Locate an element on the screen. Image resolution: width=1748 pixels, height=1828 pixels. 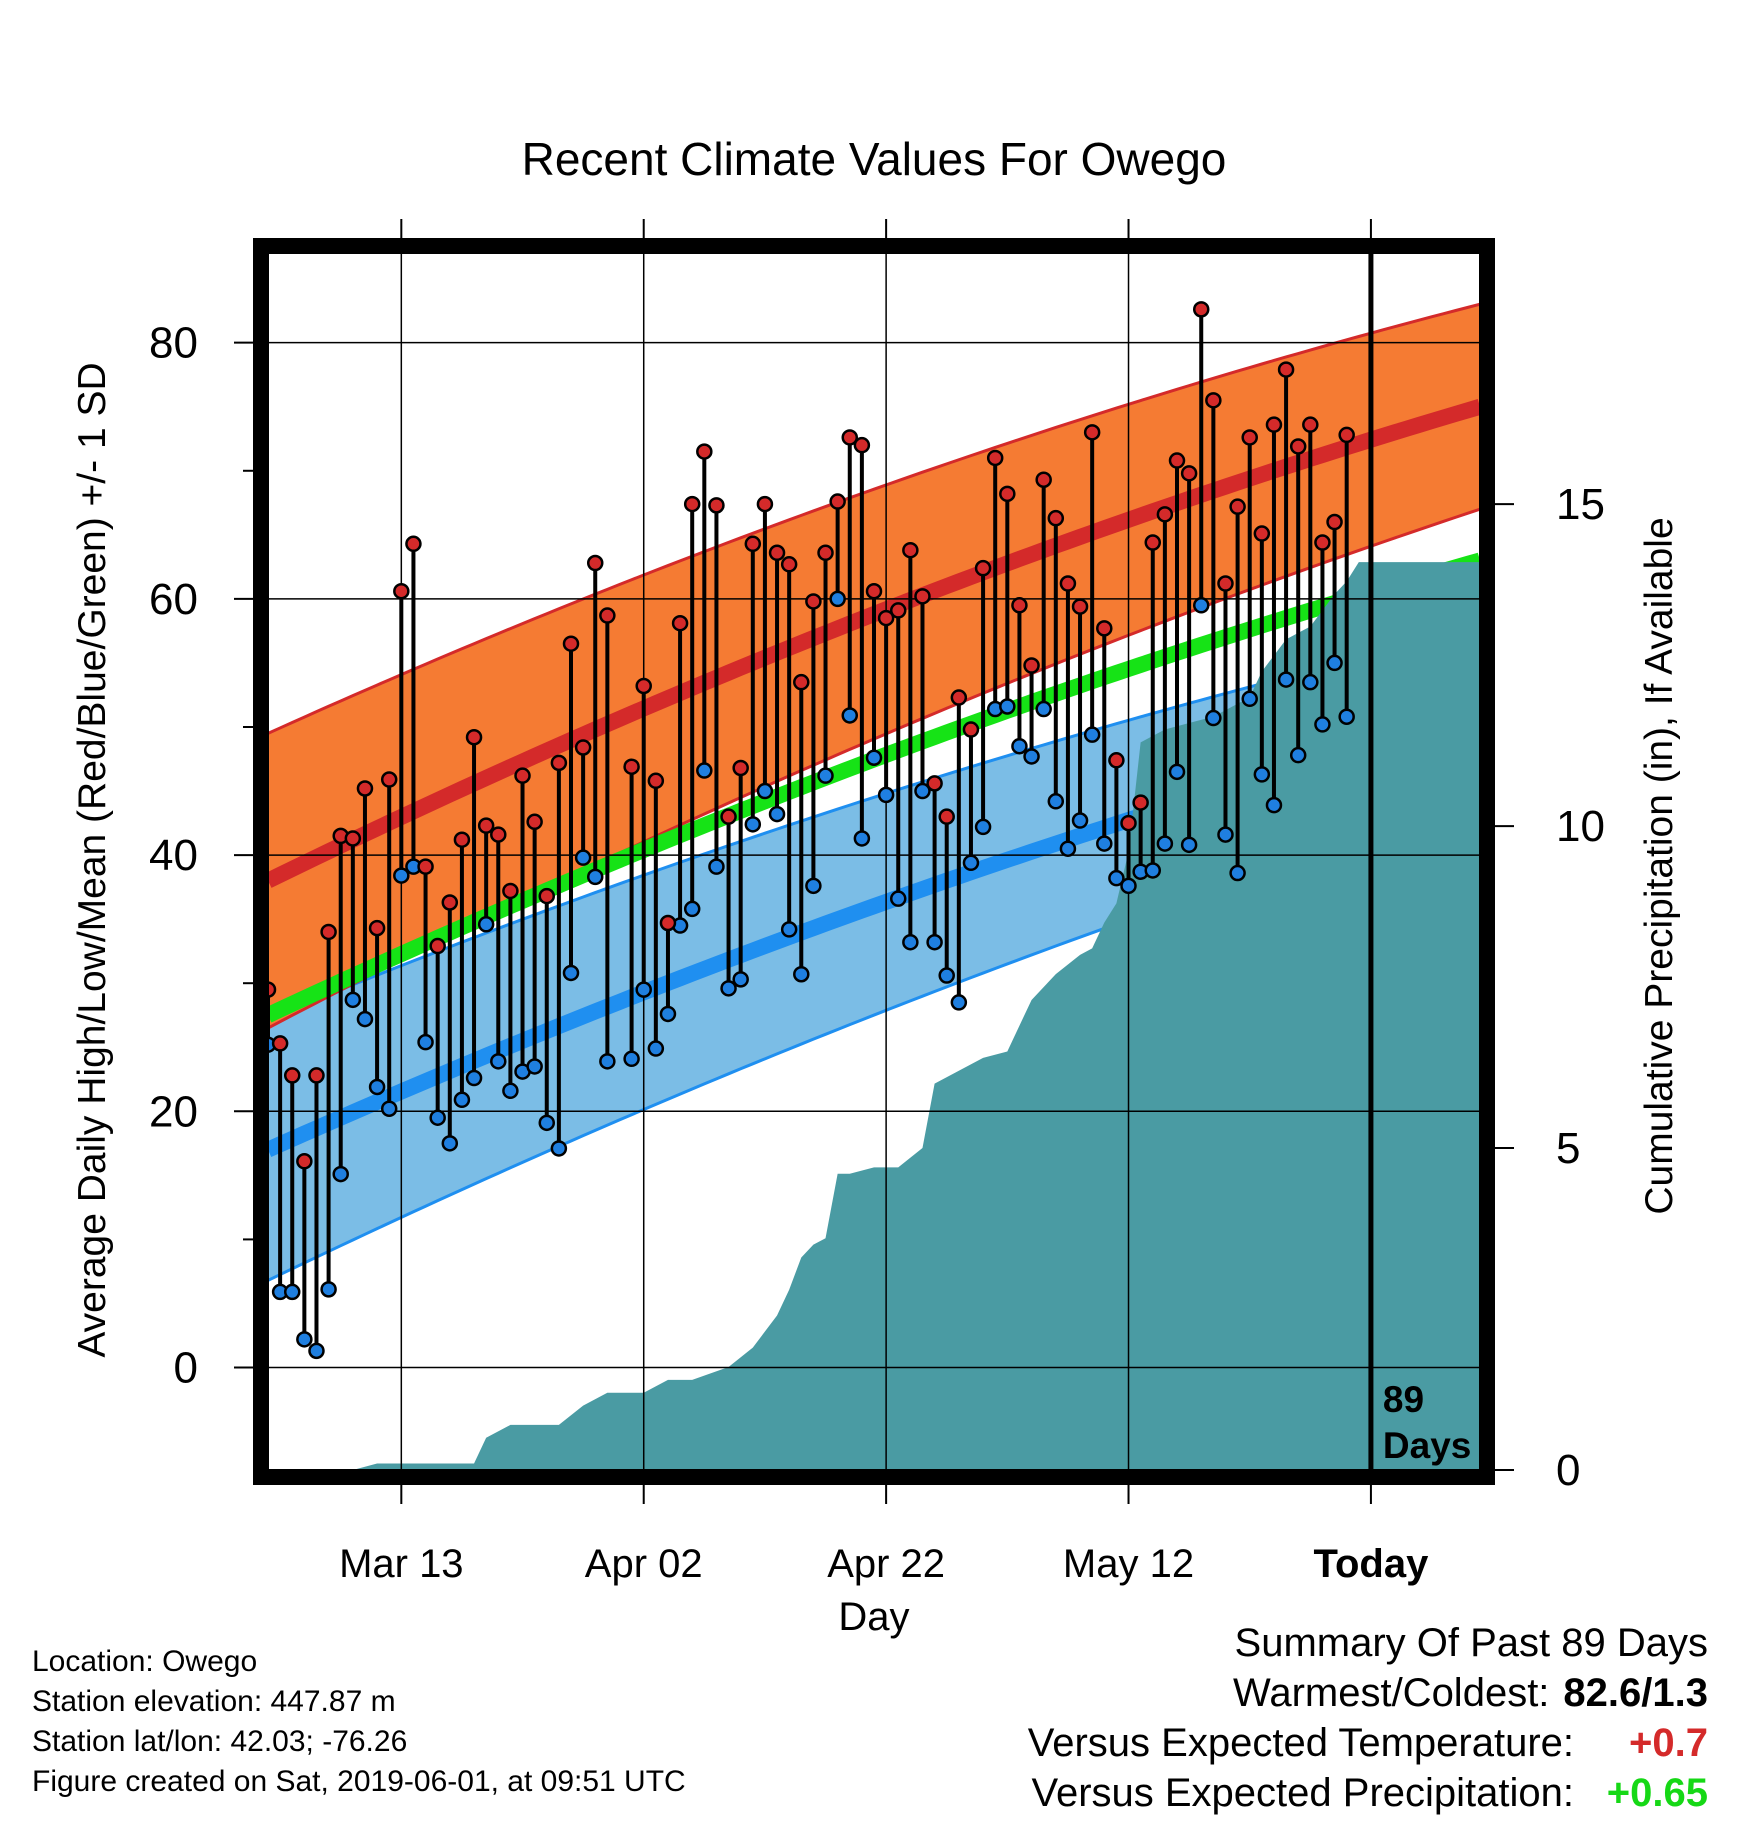
today-days-word: Days is located at coordinates (1427, 1445).